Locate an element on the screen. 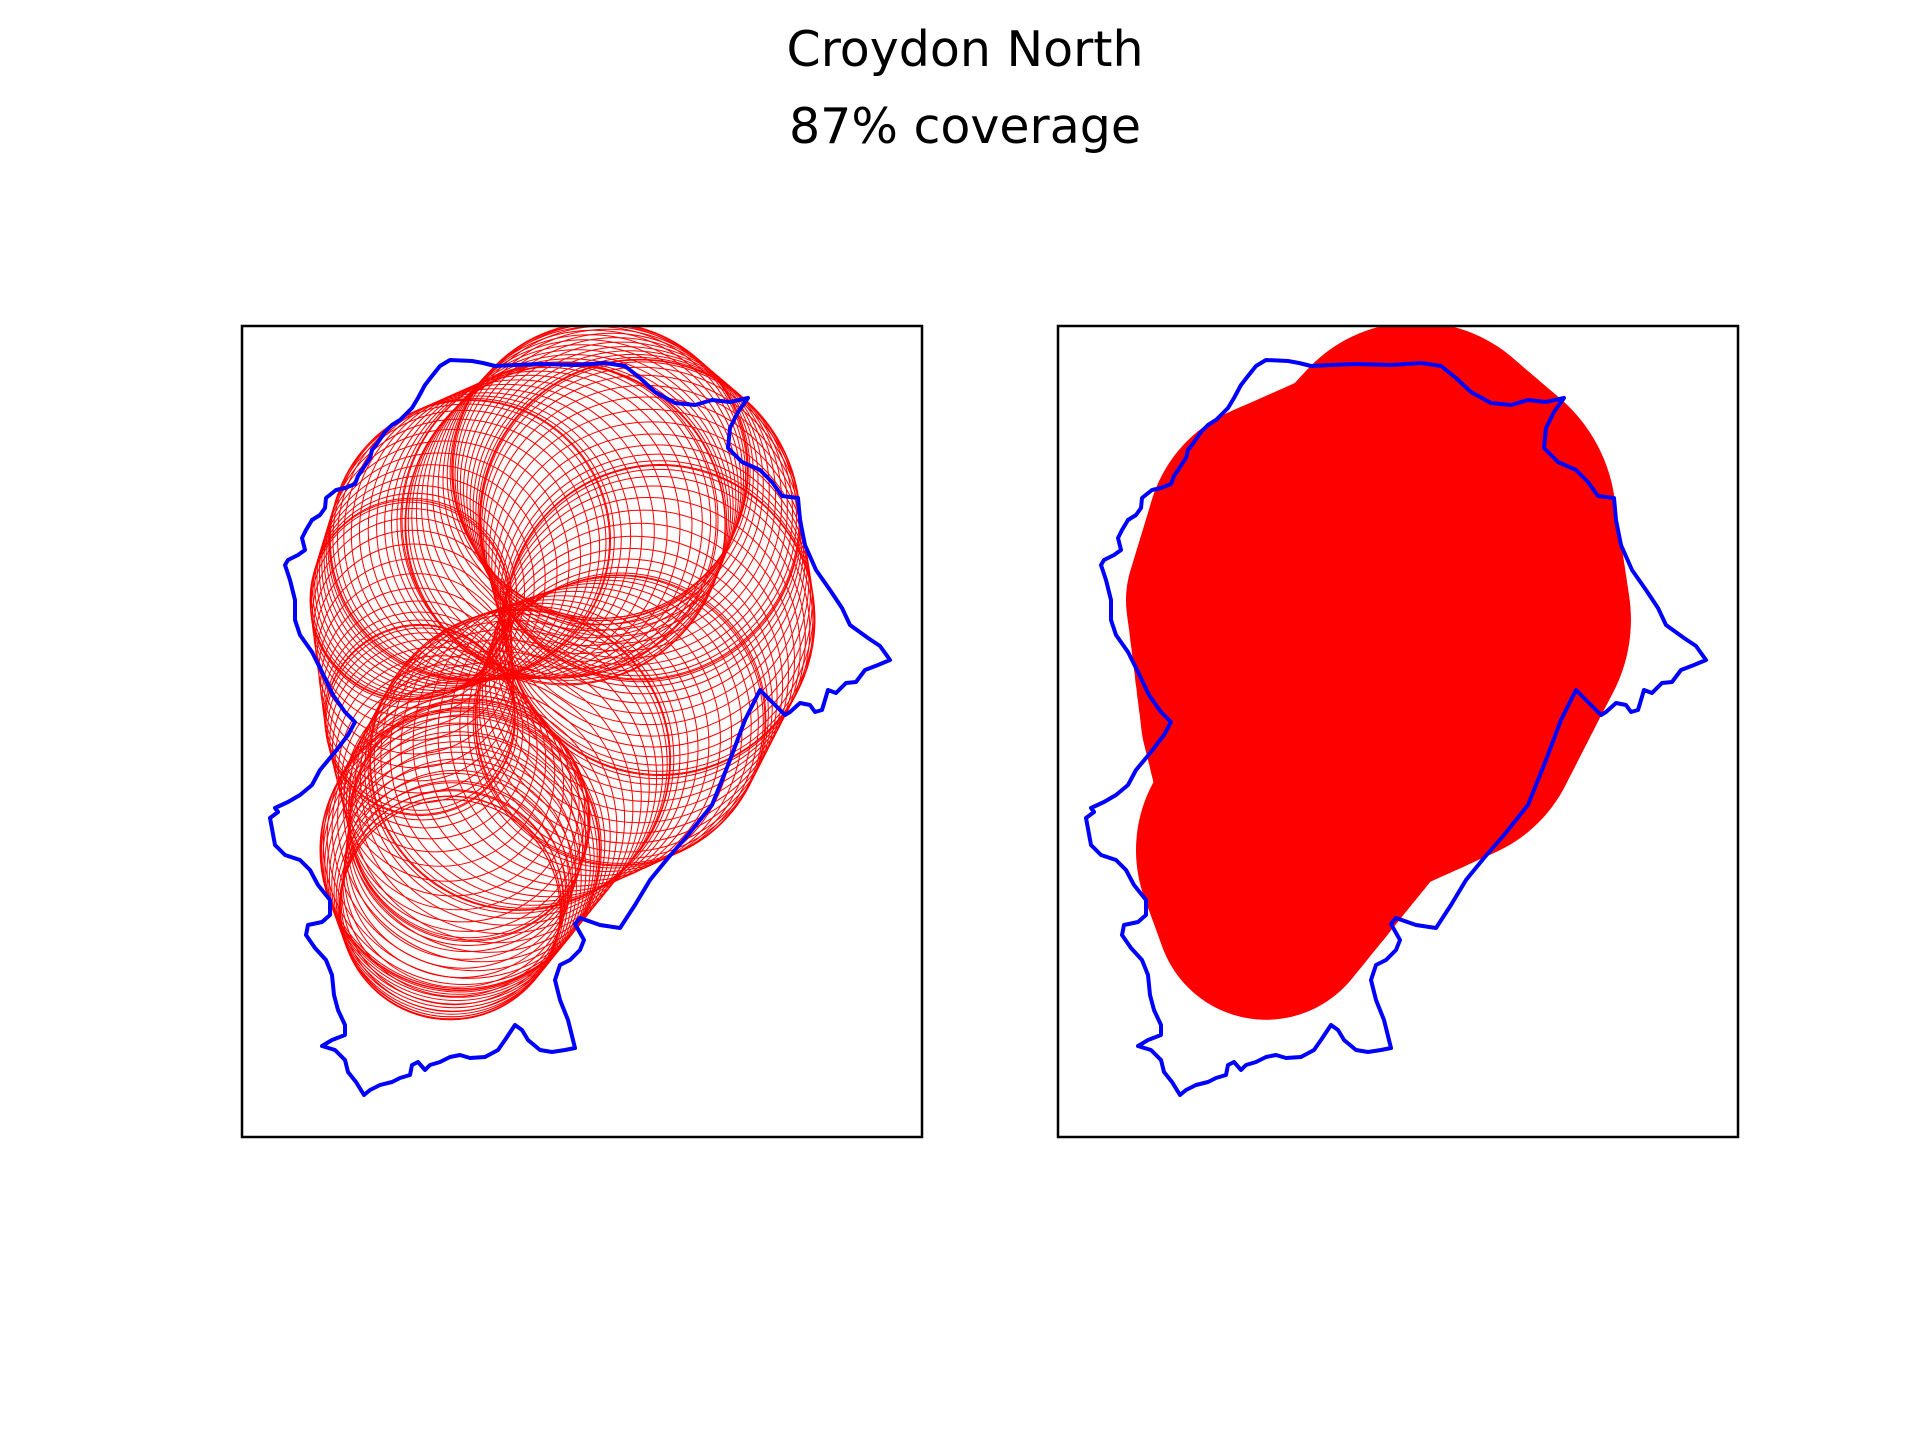 The height and width of the screenshot is (1440, 1920). coverage-circle-filled is located at coordinates (1376, 520).